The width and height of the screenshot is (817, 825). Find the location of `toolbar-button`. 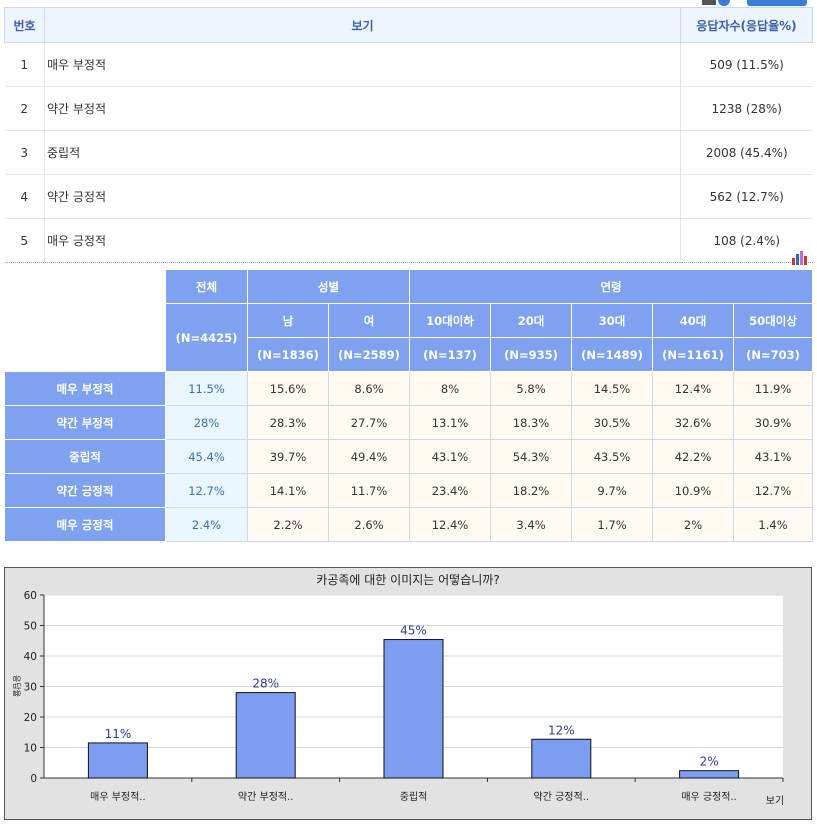

toolbar-button is located at coordinates (777, 3).